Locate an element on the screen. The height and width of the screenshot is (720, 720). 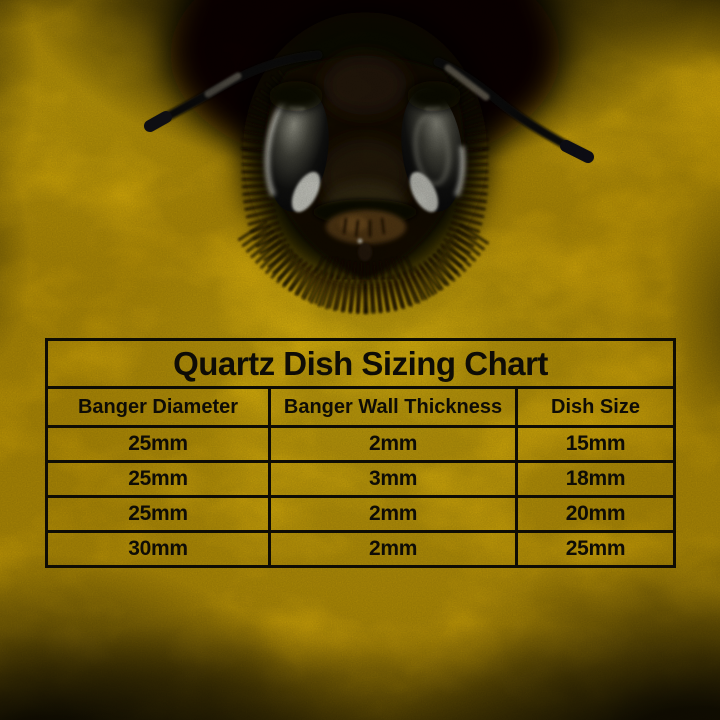
table-title: Quartz Dish Sizing Chart is located at coordinates (360, 365).